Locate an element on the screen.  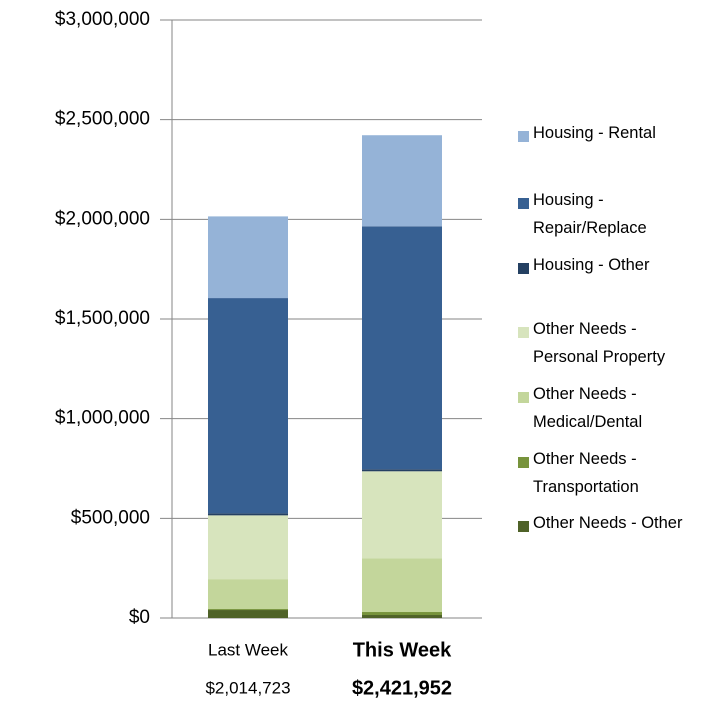
y-tick-label: $2,000,000 is located at coordinates (102, 218).